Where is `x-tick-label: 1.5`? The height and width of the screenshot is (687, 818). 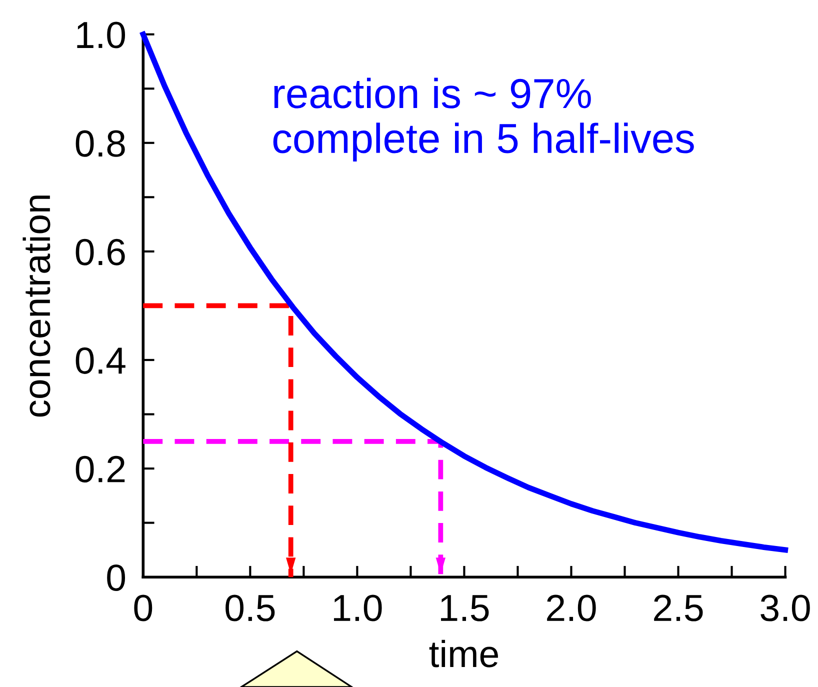
x-tick-label: 1.5 is located at coordinates (465, 608).